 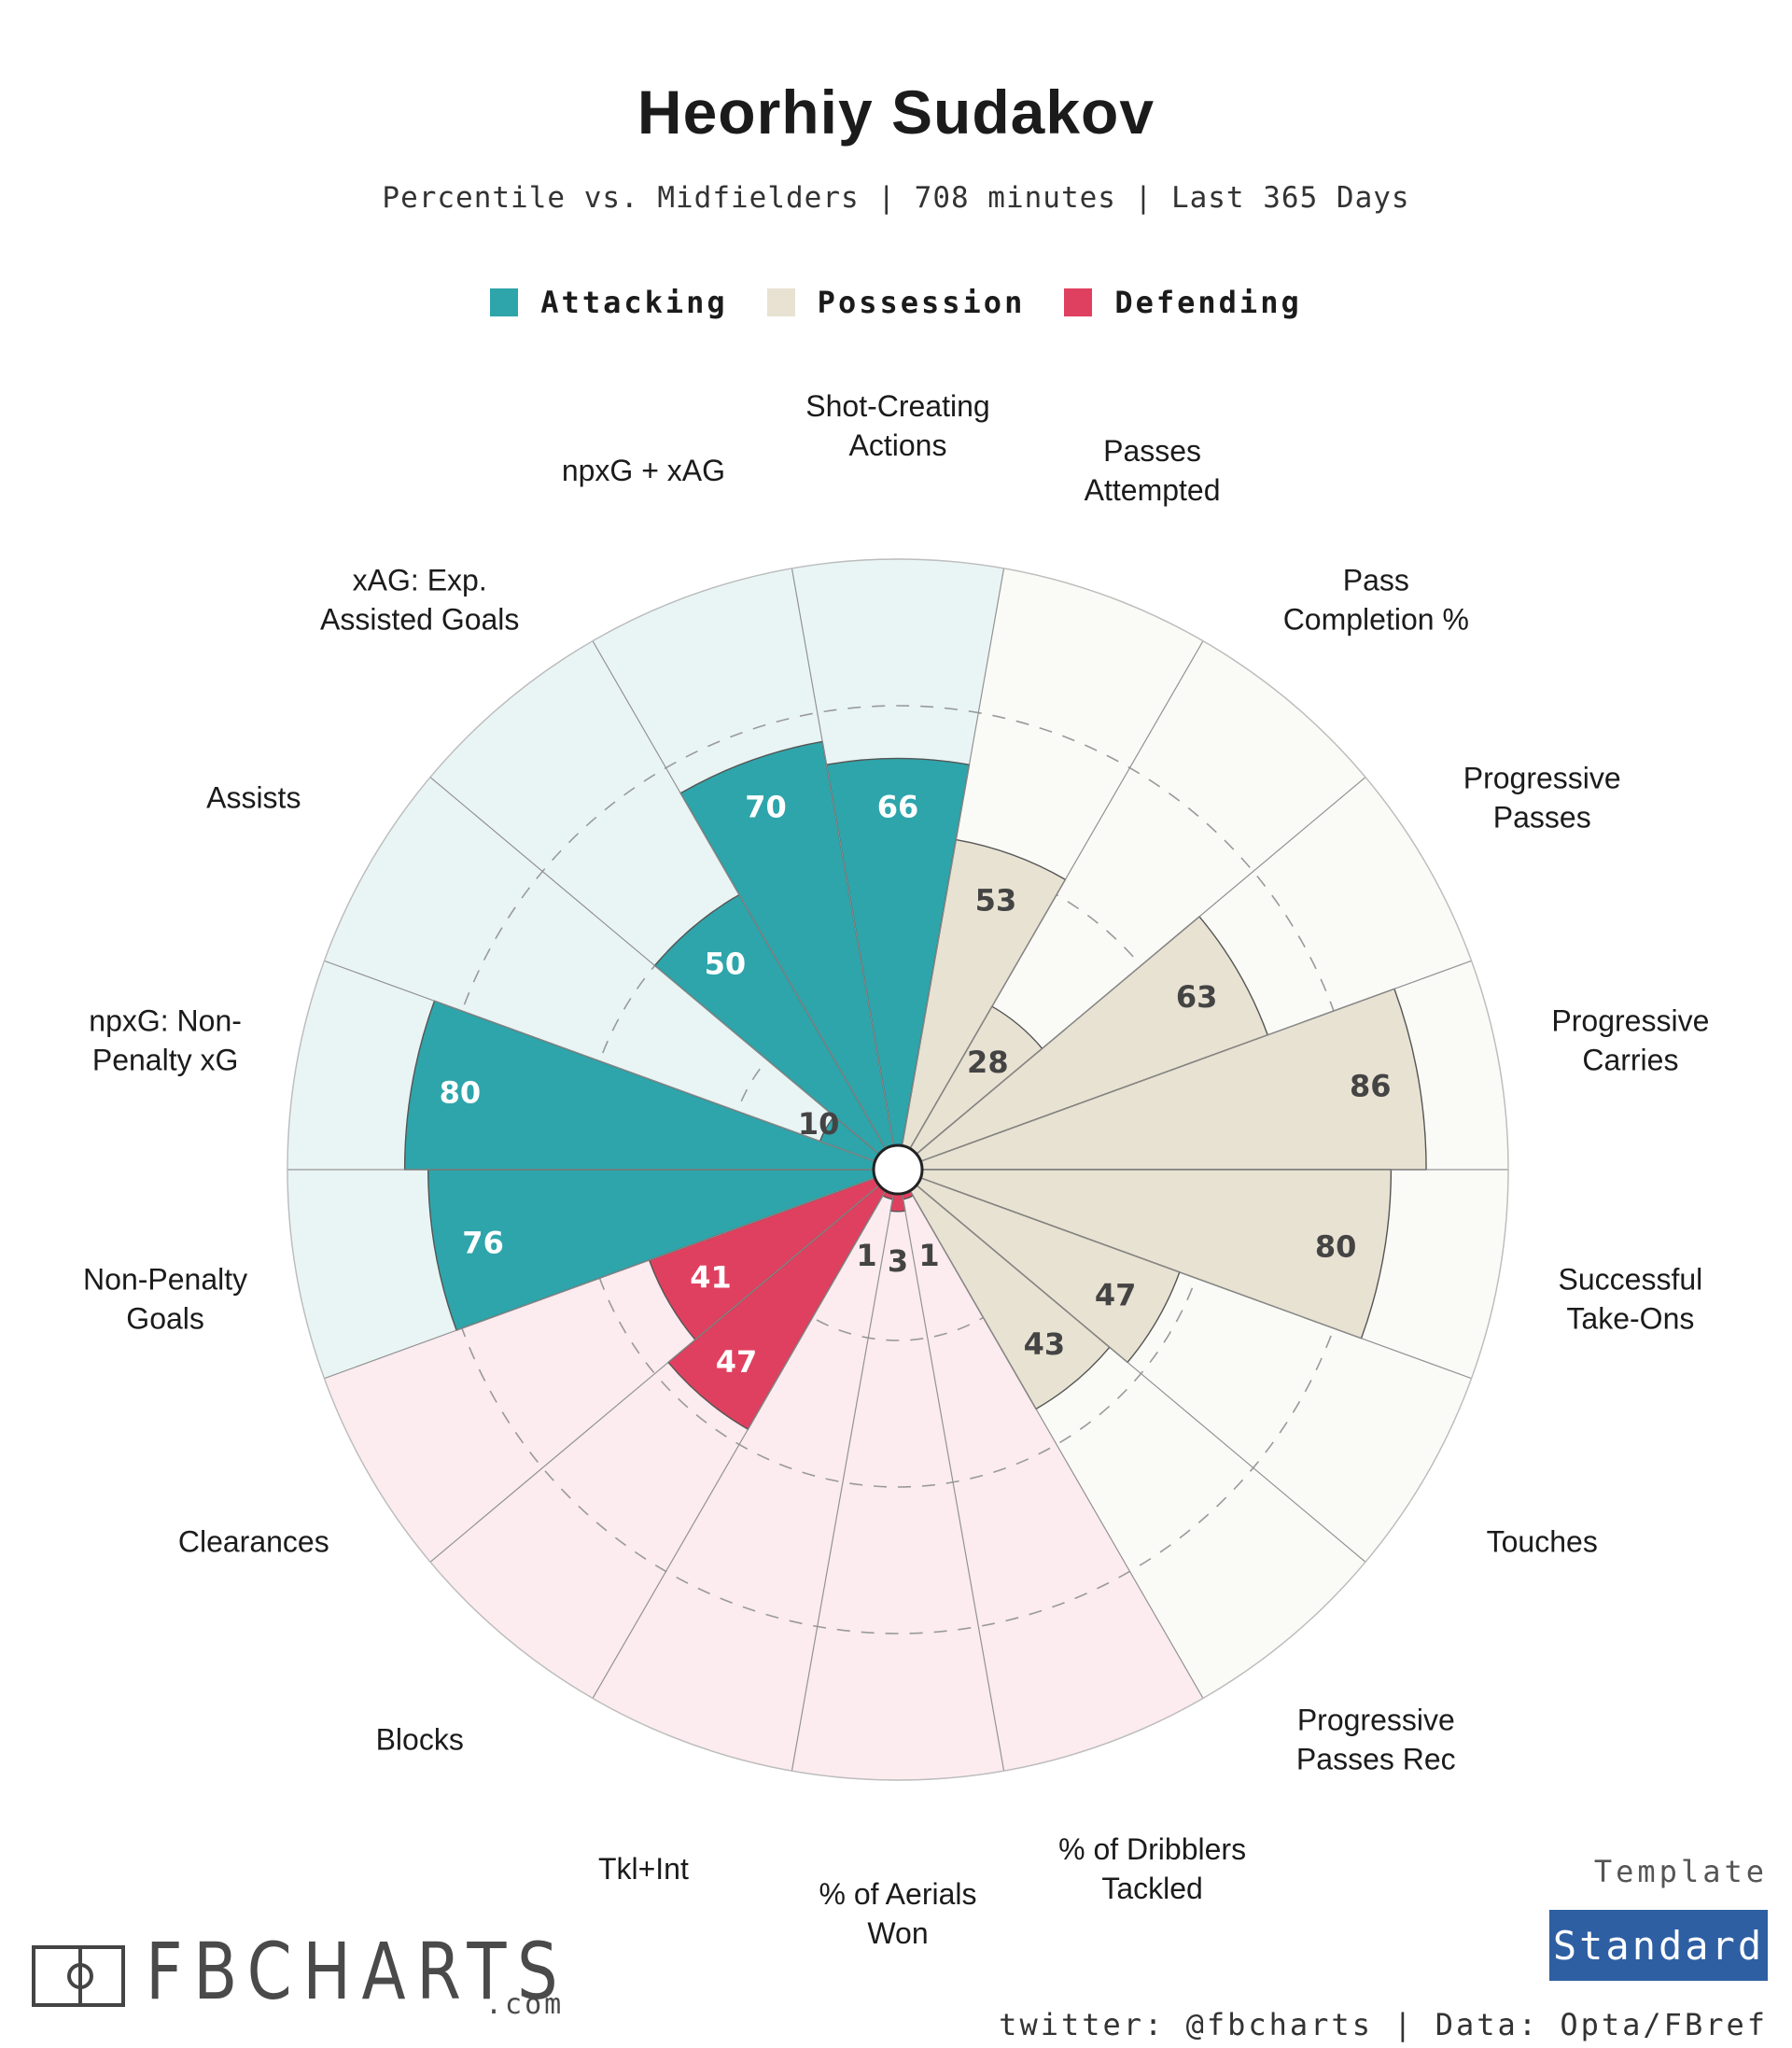 I want to click on value-label: 10, so click(x=819, y=1124).